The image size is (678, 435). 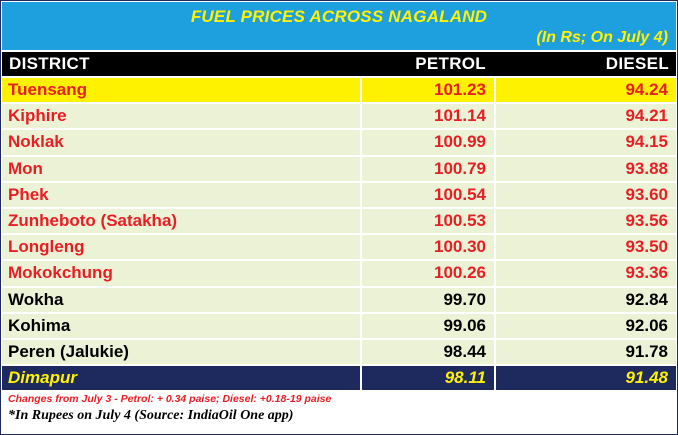 What do you see at coordinates (586, 116) in the screenshot?
I see `diesel-price-cell: 94.21` at bounding box center [586, 116].